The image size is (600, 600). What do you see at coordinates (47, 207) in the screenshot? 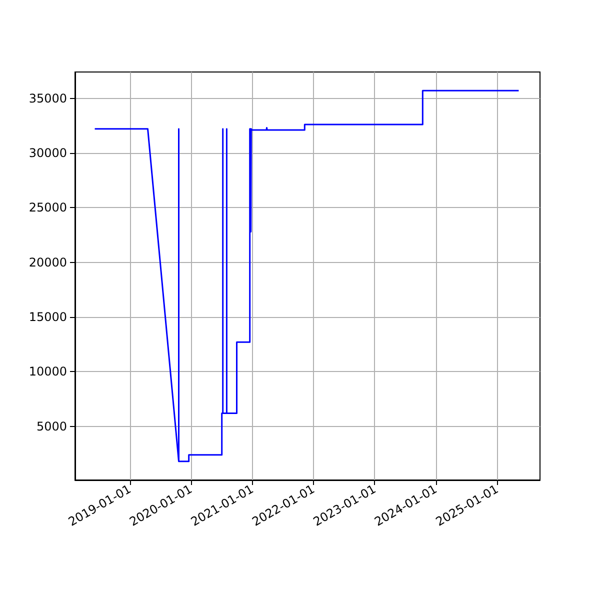
I see `y-tick-label: 25000` at bounding box center [47, 207].